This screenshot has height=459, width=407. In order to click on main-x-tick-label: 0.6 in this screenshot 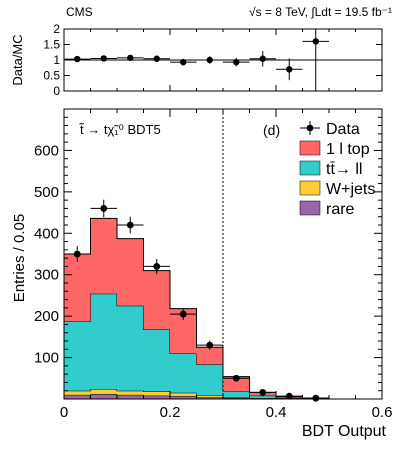, I will do `click(382, 412)`.